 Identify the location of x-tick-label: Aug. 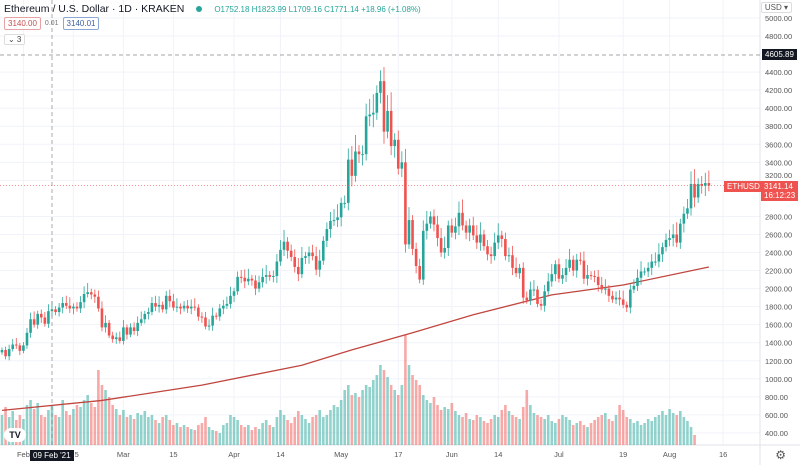
(669, 454).